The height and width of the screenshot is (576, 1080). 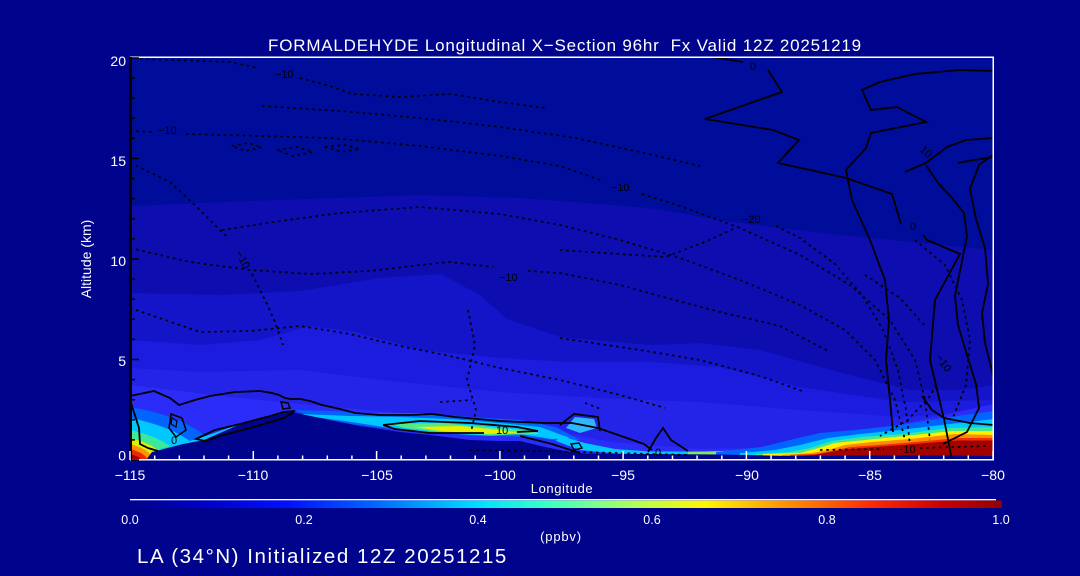 I want to click on svg-text: 0.0, so click(x=129, y=520).